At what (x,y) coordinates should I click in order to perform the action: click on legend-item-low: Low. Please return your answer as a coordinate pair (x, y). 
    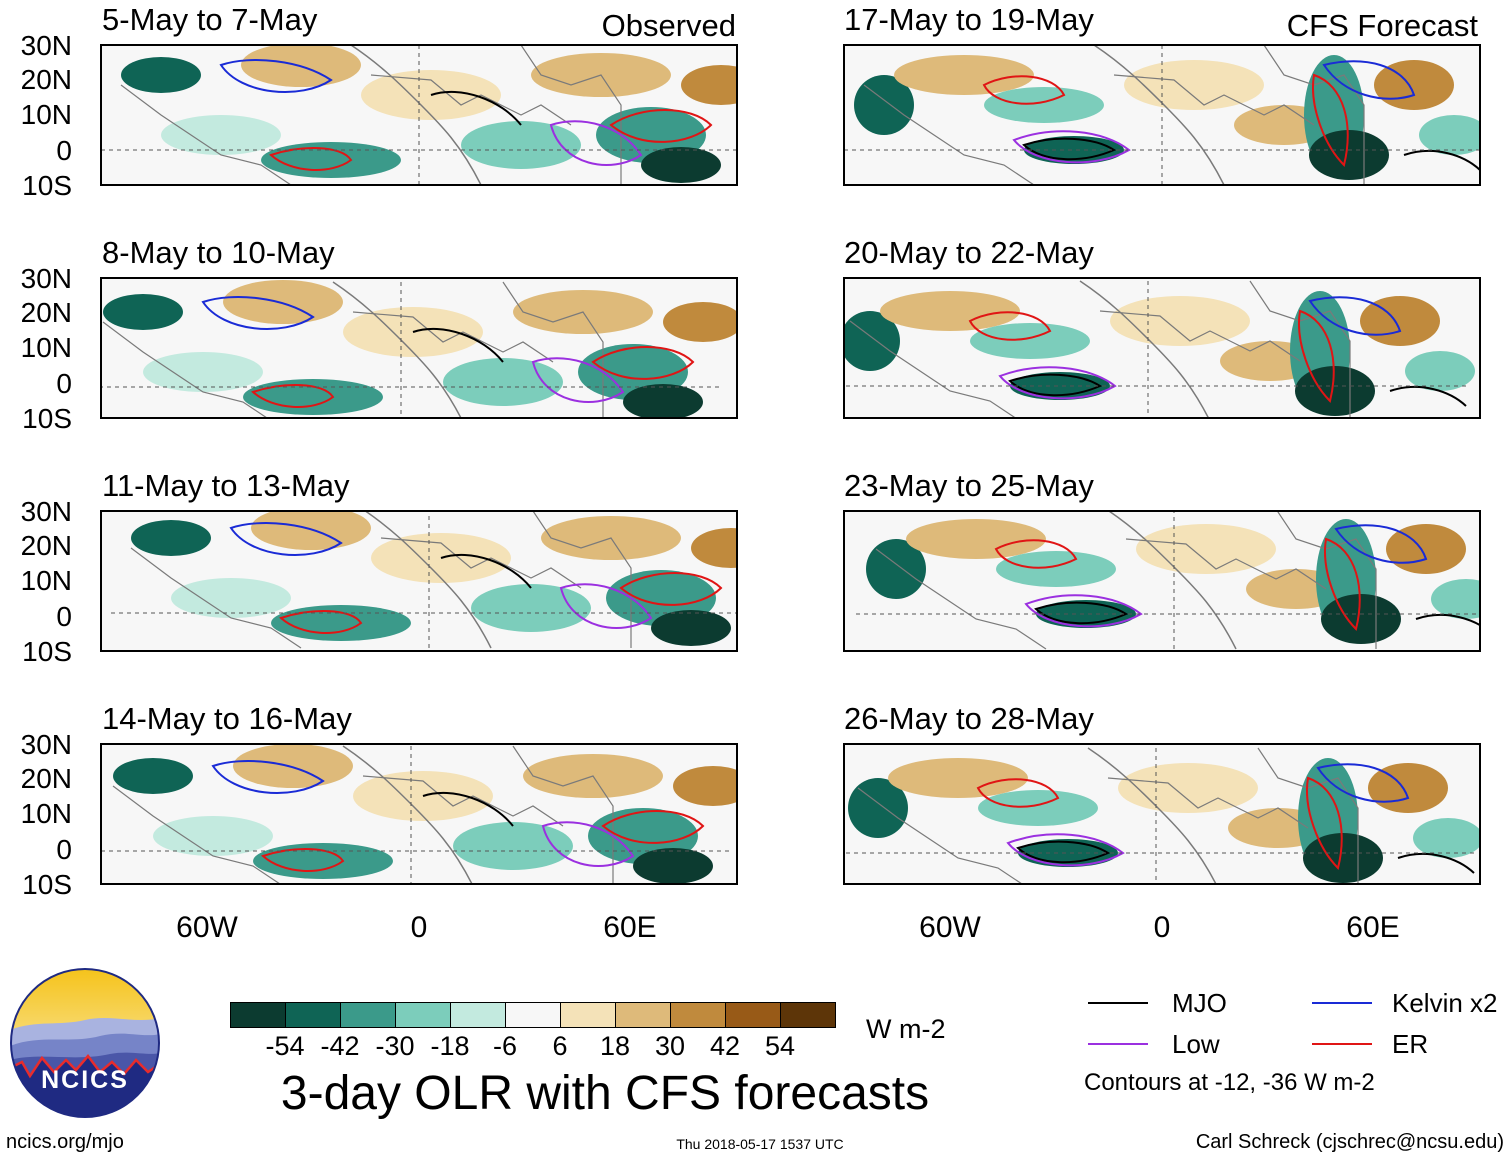
    Looking at the image, I should click on (1188, 1044).